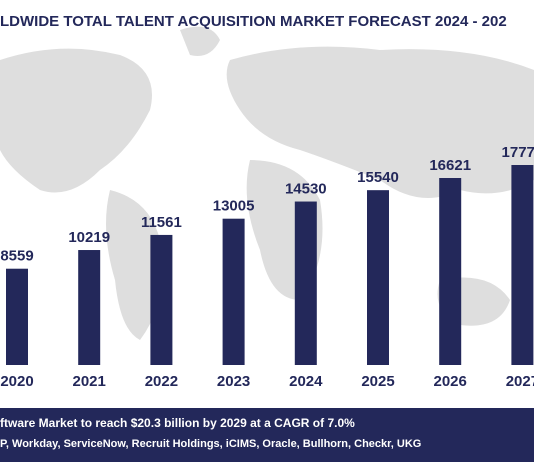 The width and height of the screenshot is (534, 462). Describe the element at coordinates (16, 381) in the screenshot. I see `x-tick-label: 2020` at that location.